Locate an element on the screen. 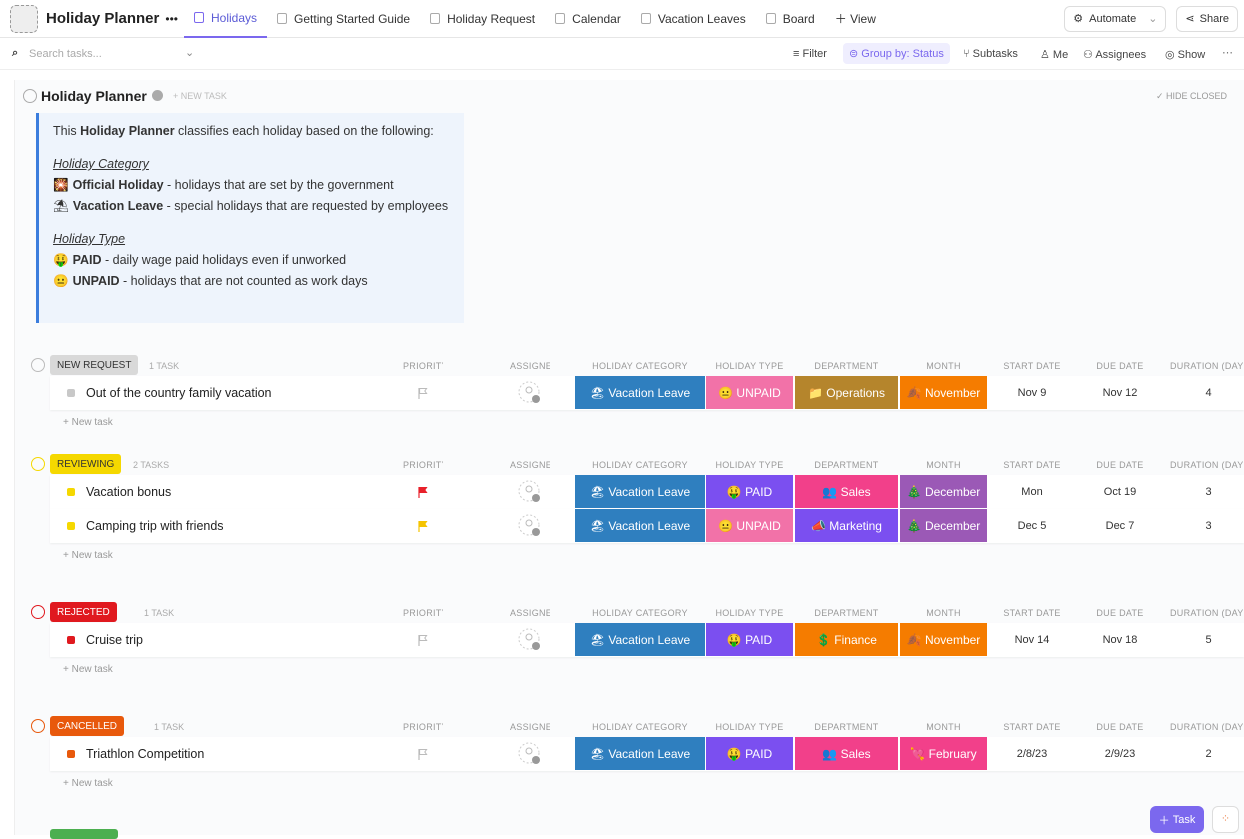 Image resolution: width=1244 pixels, height=839 pixels. more-options: ⋯ is located at coordinates (1227, 53).